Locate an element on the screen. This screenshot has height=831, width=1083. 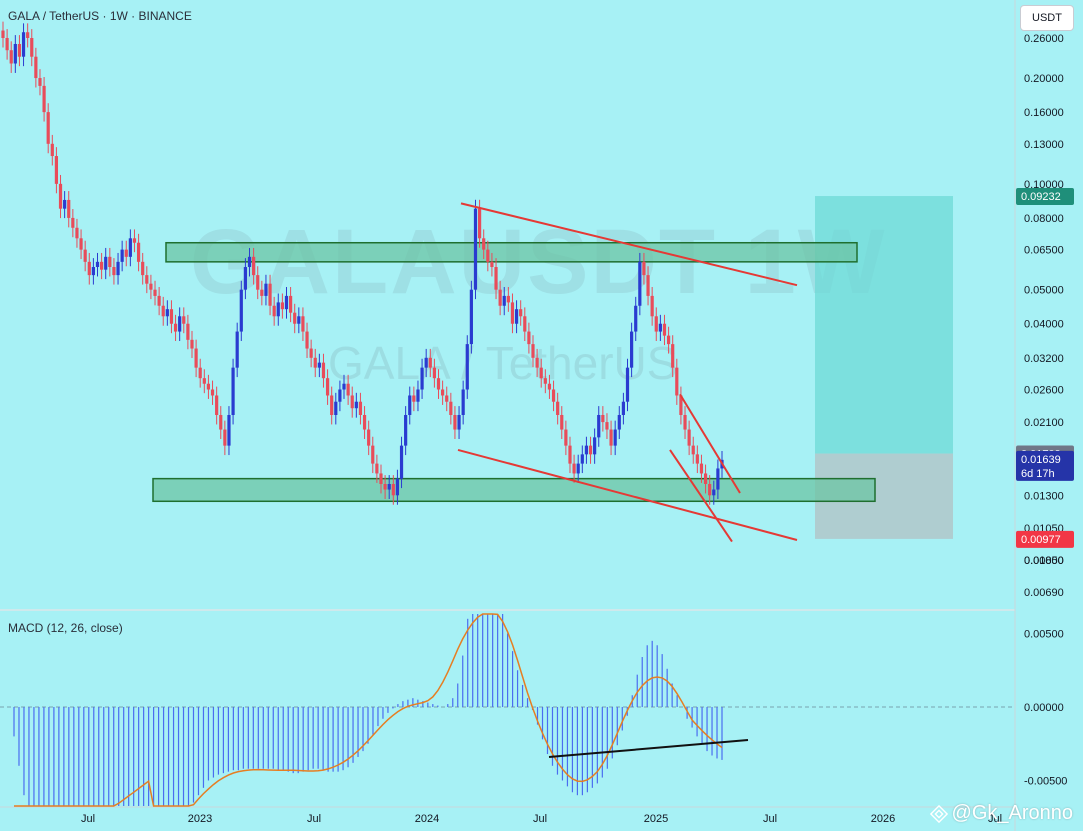
price-label-text-stop: 0.00977 is located at coordinates (1041, 540).